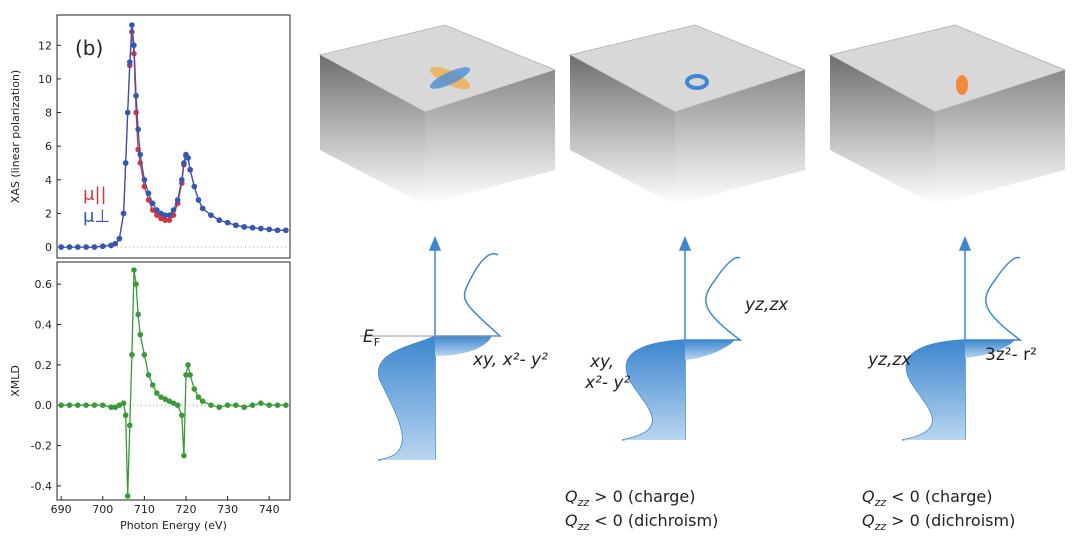 Image resolution: width=1079 pixels, height=544 pixels. Describe the element at coordinates (102, 509) in the screenshot. I see `x-tick-label: 700` at that location.